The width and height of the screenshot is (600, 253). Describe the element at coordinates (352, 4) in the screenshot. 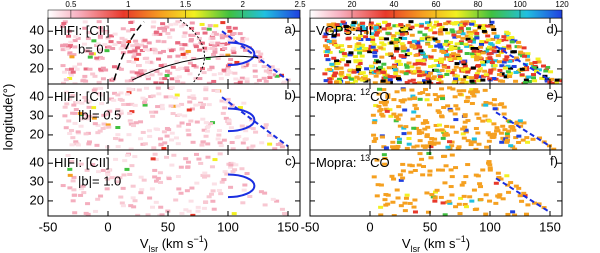

I see `colorbar-tick-label: 20` at that location.